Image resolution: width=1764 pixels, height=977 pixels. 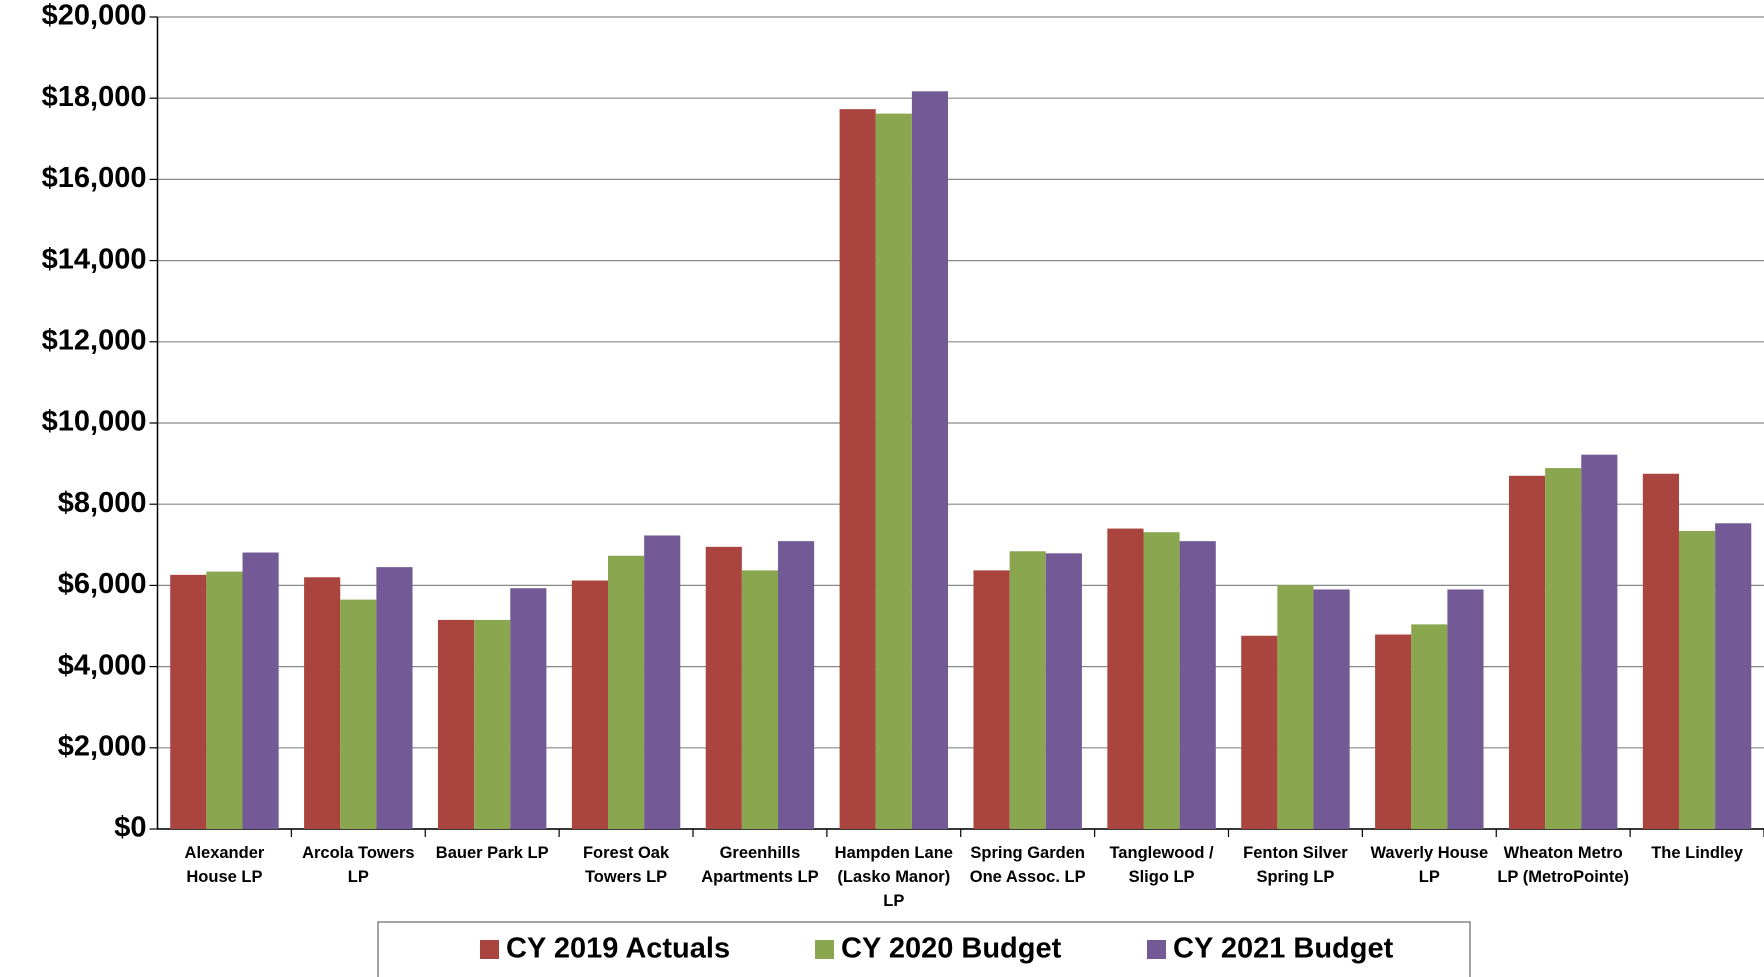 I want to click on x-tick-label: Alexander House LP, so click(x=224, y=865).